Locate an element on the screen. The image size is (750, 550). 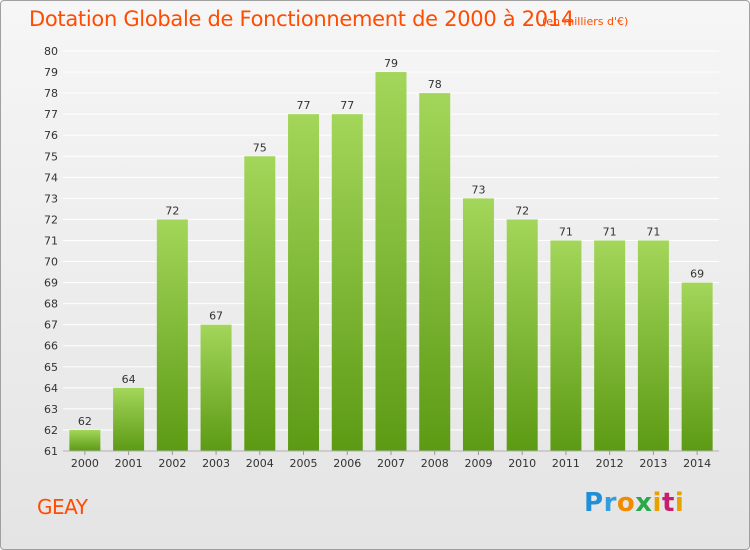
bar-2005 is located at coordinates (304, 282).